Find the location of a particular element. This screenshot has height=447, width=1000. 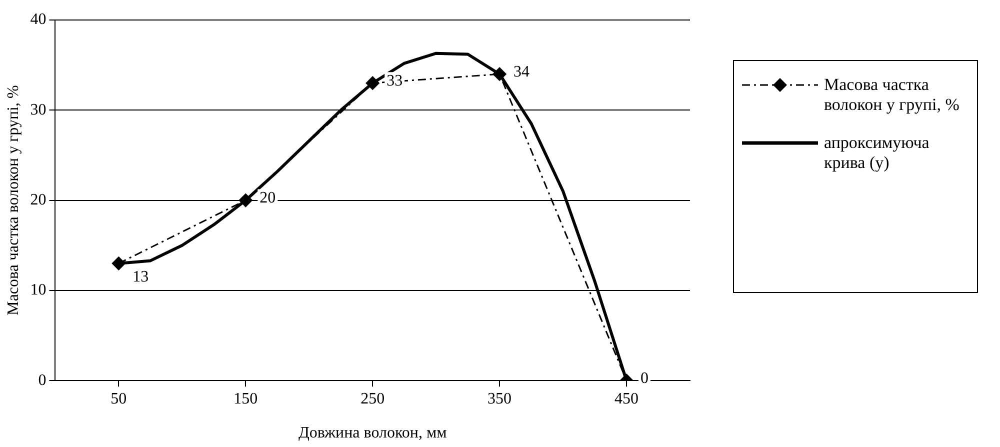

legend-label: апроксимуюча крива (y) is located at coordinates (877, 153).